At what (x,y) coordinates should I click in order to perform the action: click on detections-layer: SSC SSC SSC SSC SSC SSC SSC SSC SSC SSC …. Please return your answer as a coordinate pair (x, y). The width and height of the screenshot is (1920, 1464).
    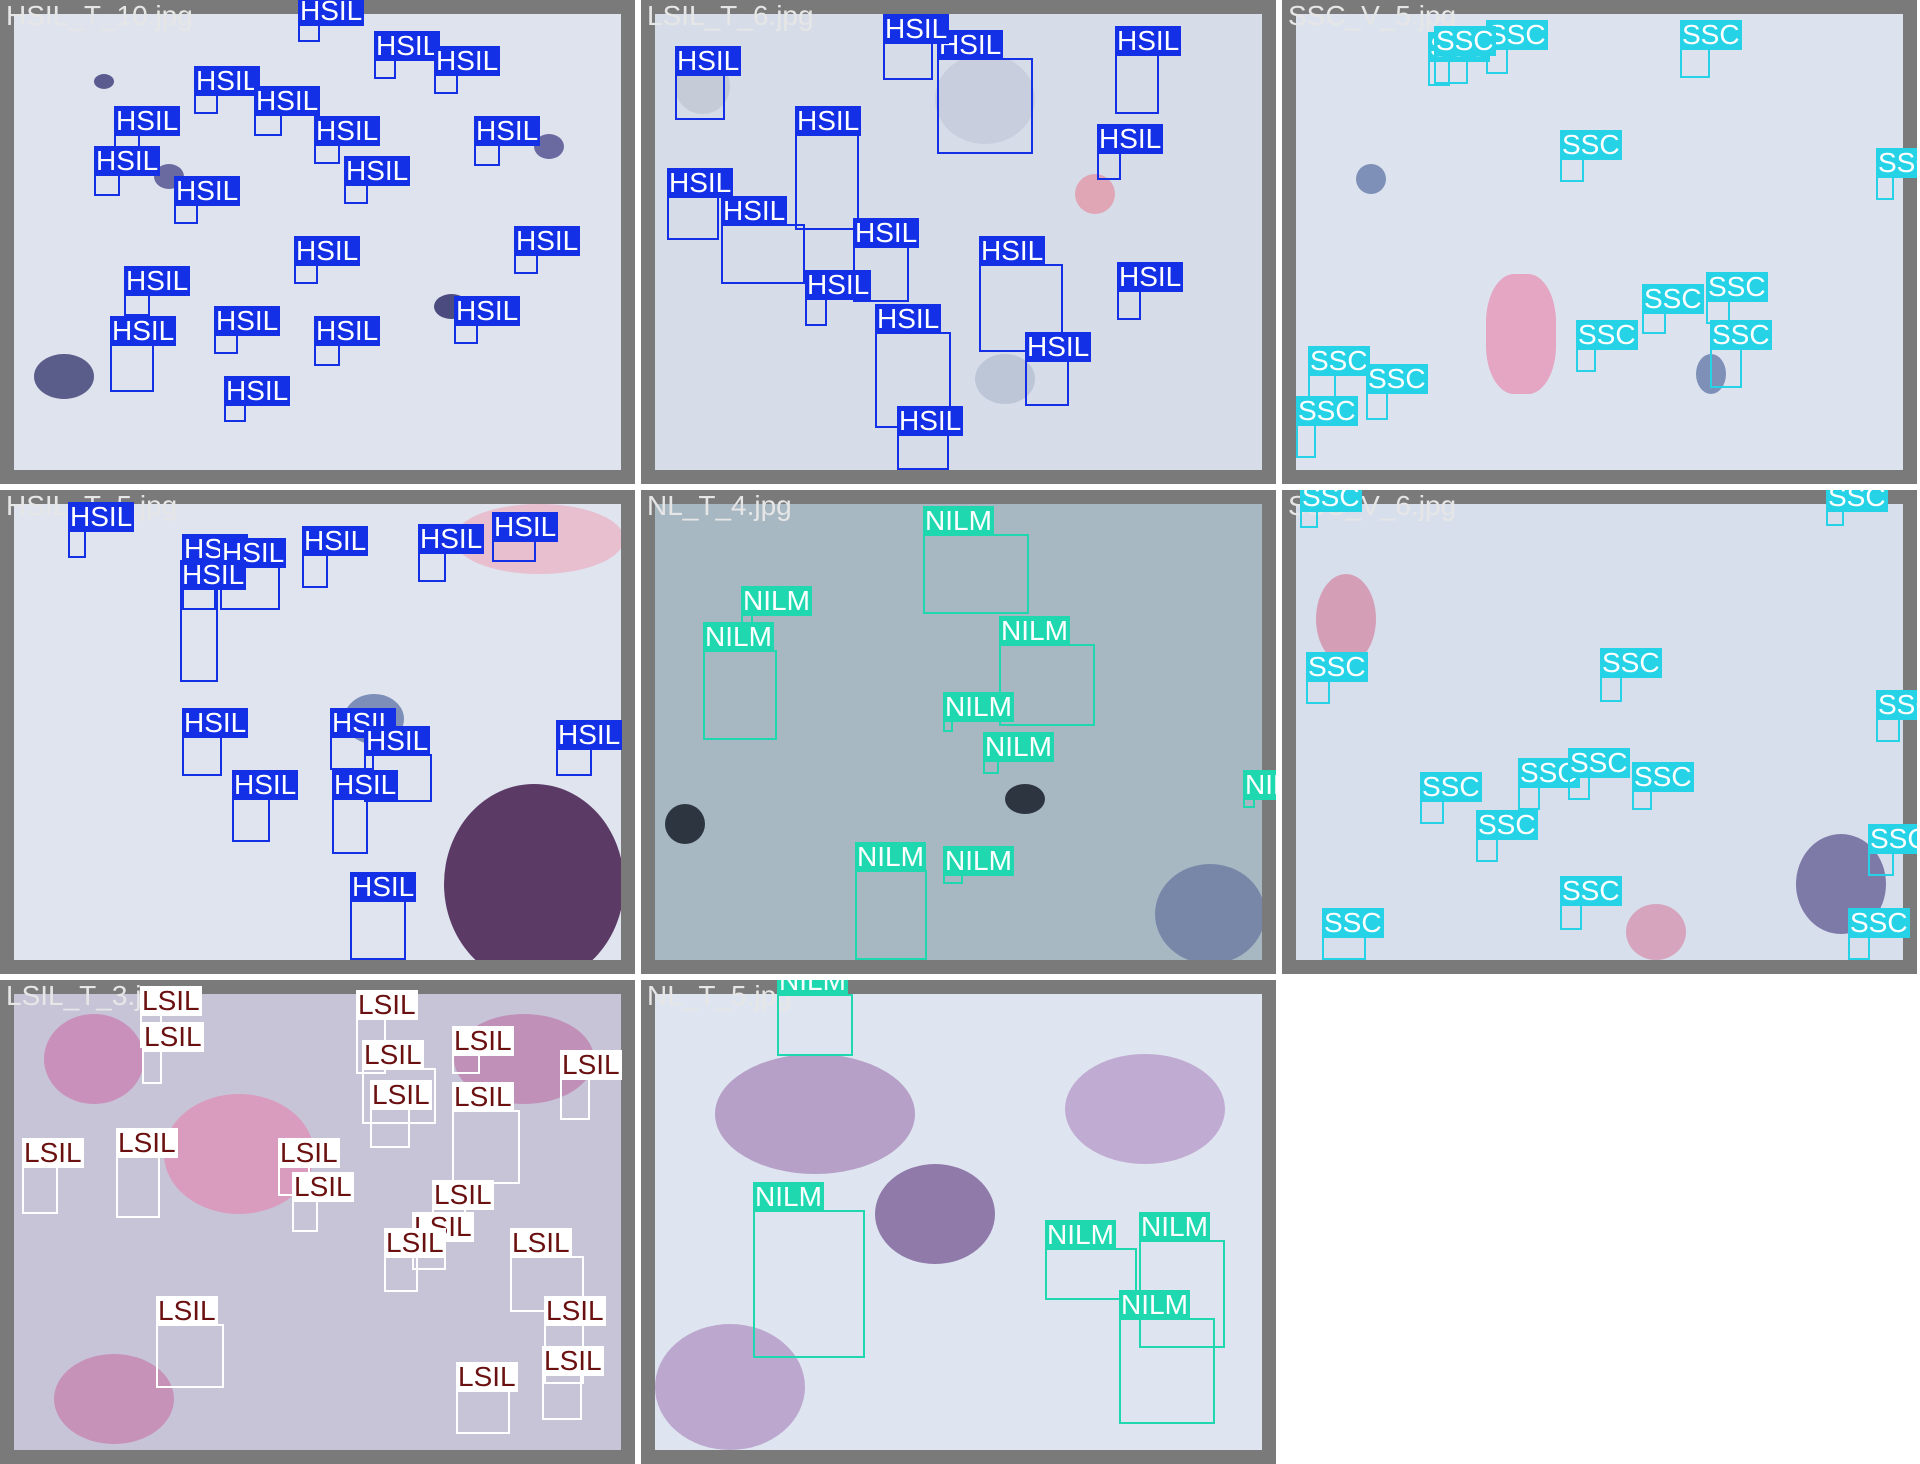
    Looking at the image, I should click on (1606, 725).